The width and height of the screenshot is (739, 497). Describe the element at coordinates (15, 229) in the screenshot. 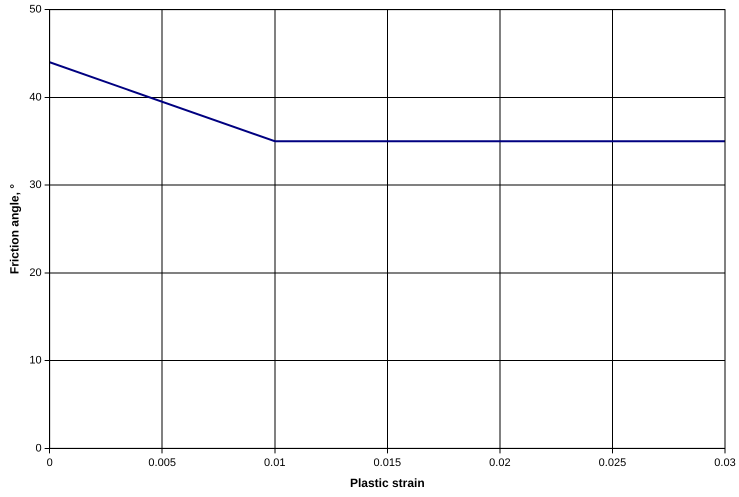

I see `y-axis-title: Friction angle, °` at that location.